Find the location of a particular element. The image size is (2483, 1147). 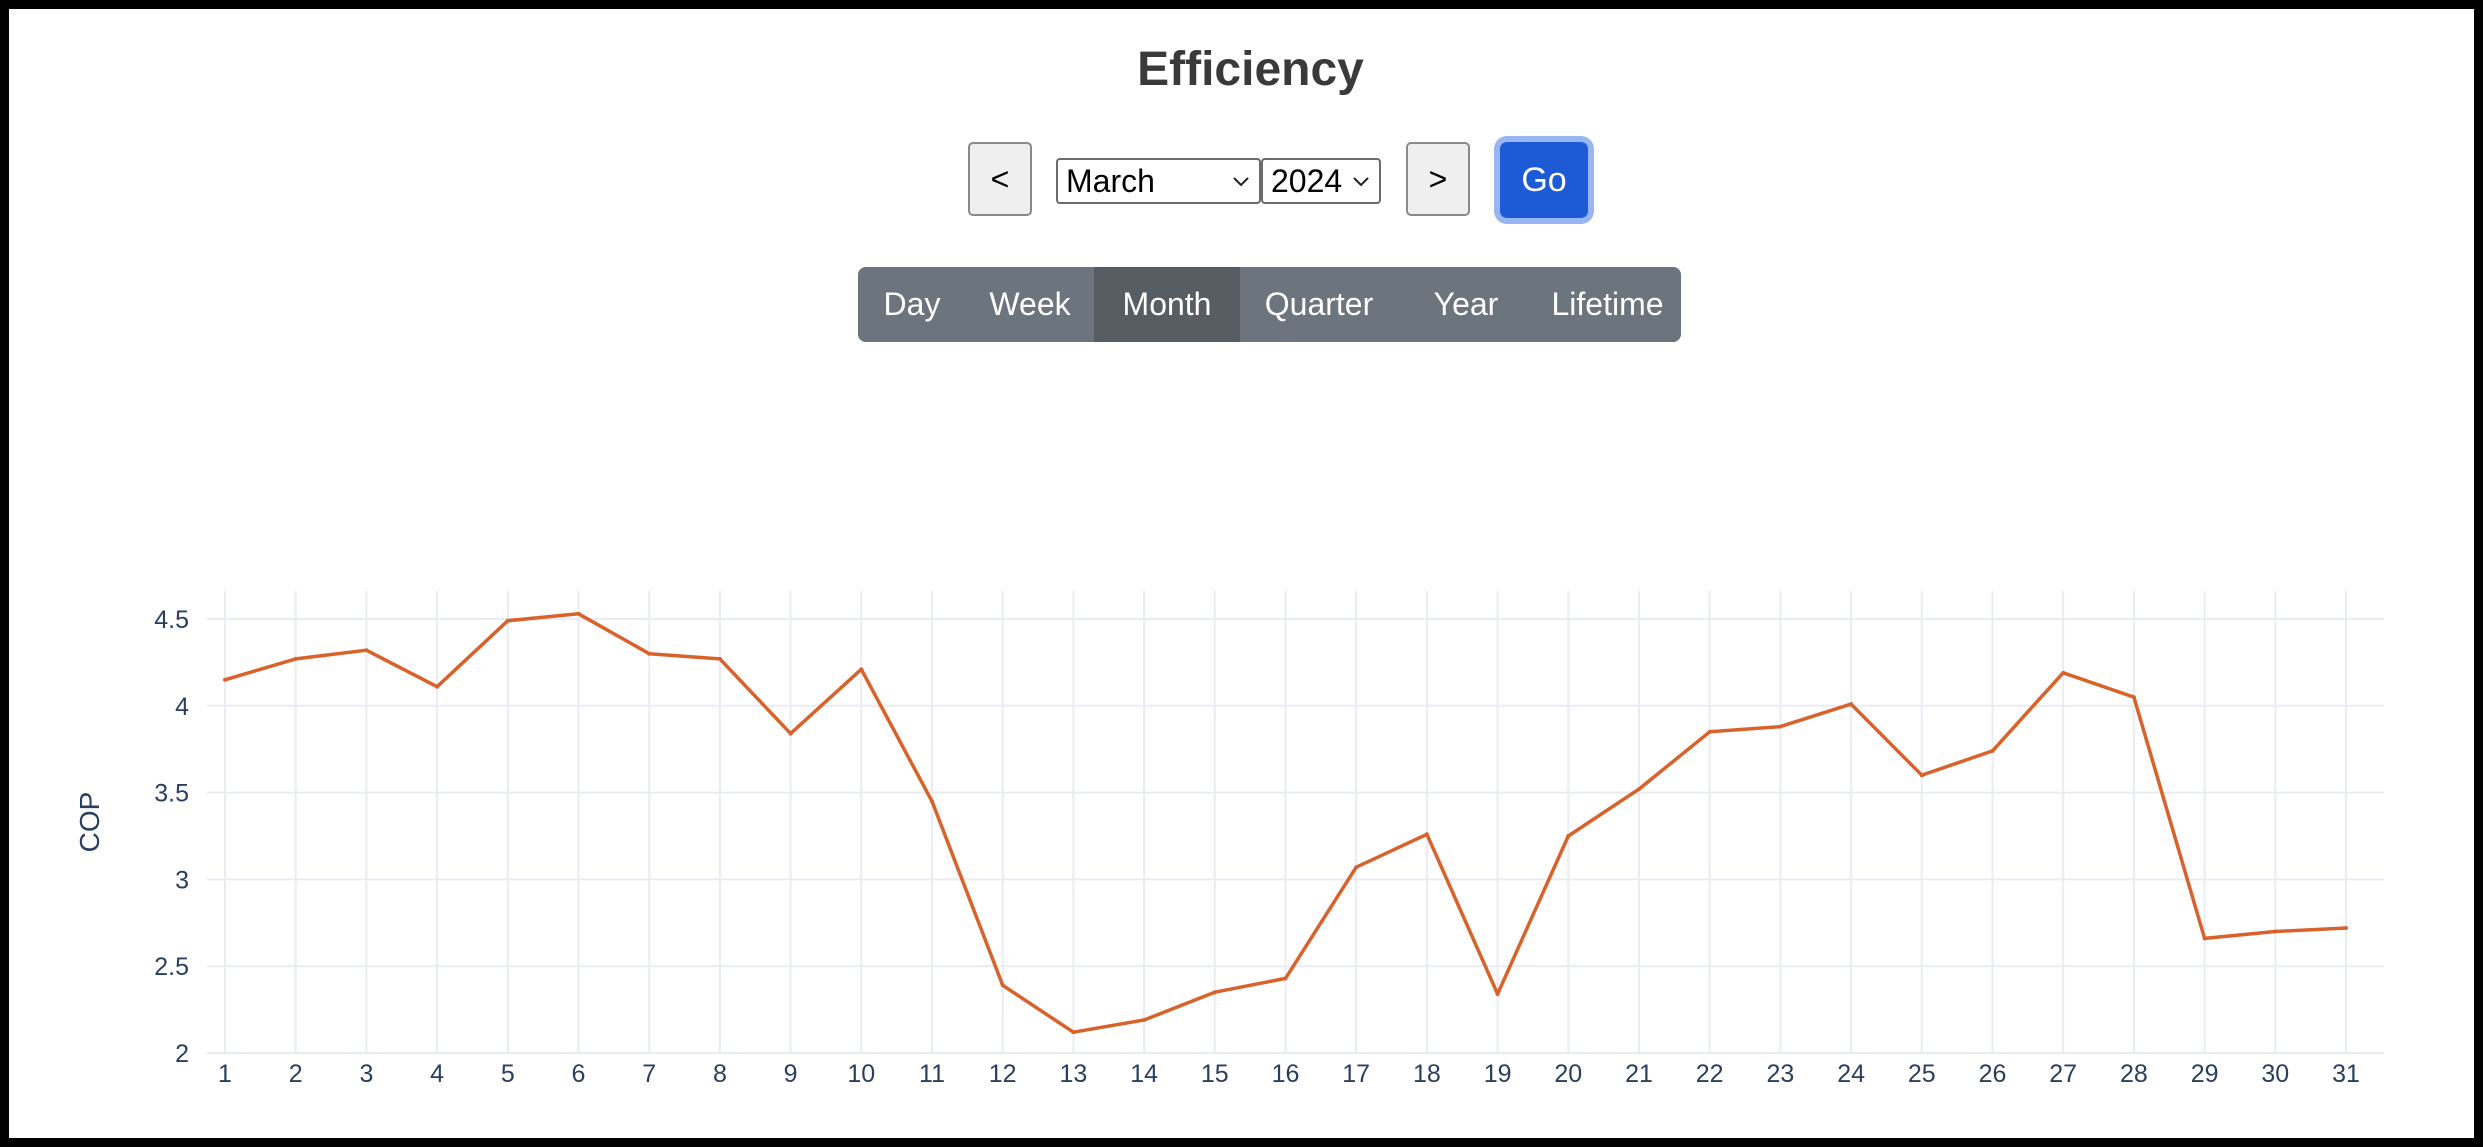

x-tick-label: 19 is located at coordinates (1498, 1074).